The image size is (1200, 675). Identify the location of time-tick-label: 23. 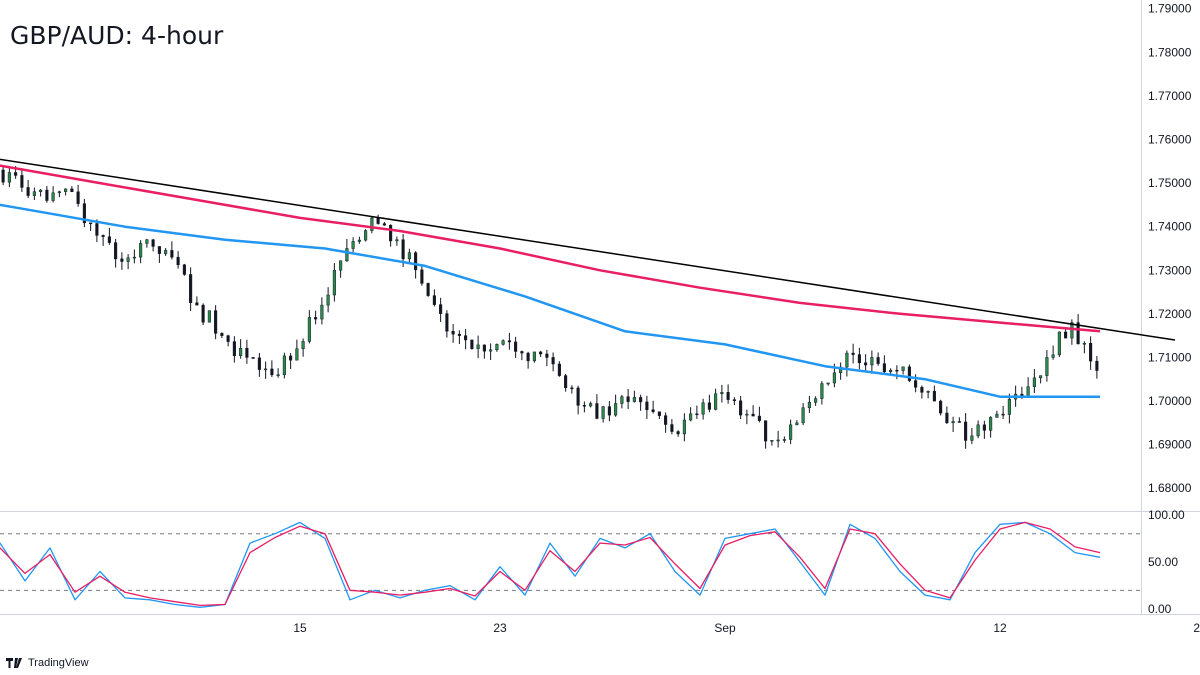
(500, 628).